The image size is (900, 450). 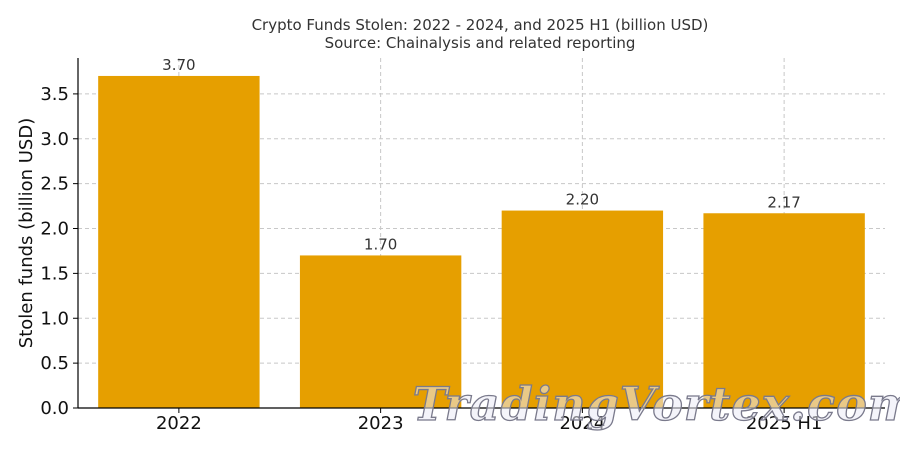 What do you see at coordinates (179, 423) in the screenshot?
I see `x-tick-label: 2022` at bounding box center [179, 423].